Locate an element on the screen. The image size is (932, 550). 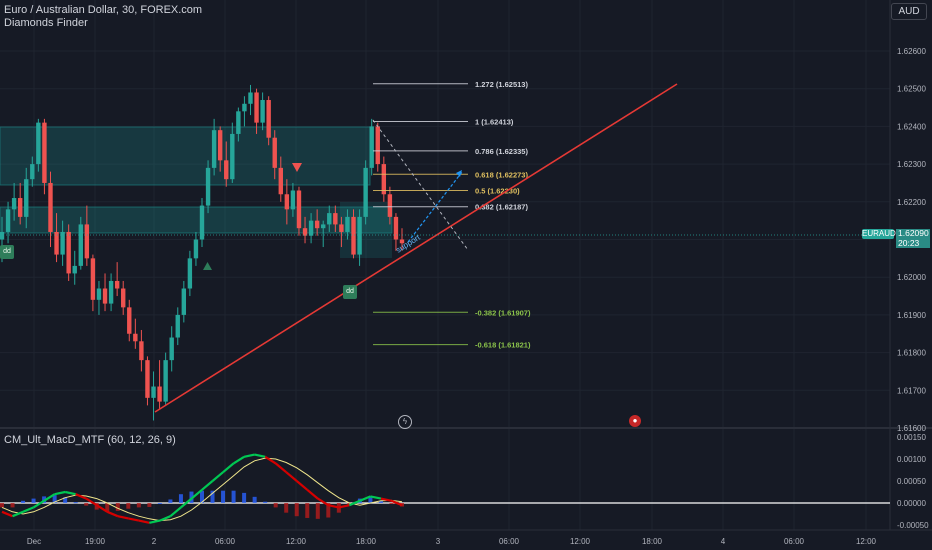
fib-label: 0.618 (1.62273) is located at coordinates (501, 174).